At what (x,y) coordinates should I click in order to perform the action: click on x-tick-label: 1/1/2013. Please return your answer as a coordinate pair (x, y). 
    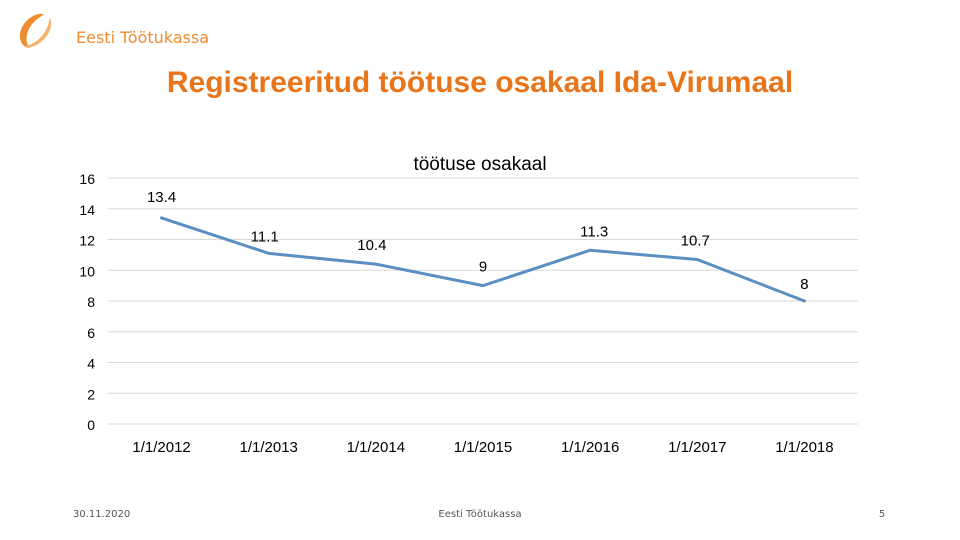
    Looking at the image, I should click on (269, 447).